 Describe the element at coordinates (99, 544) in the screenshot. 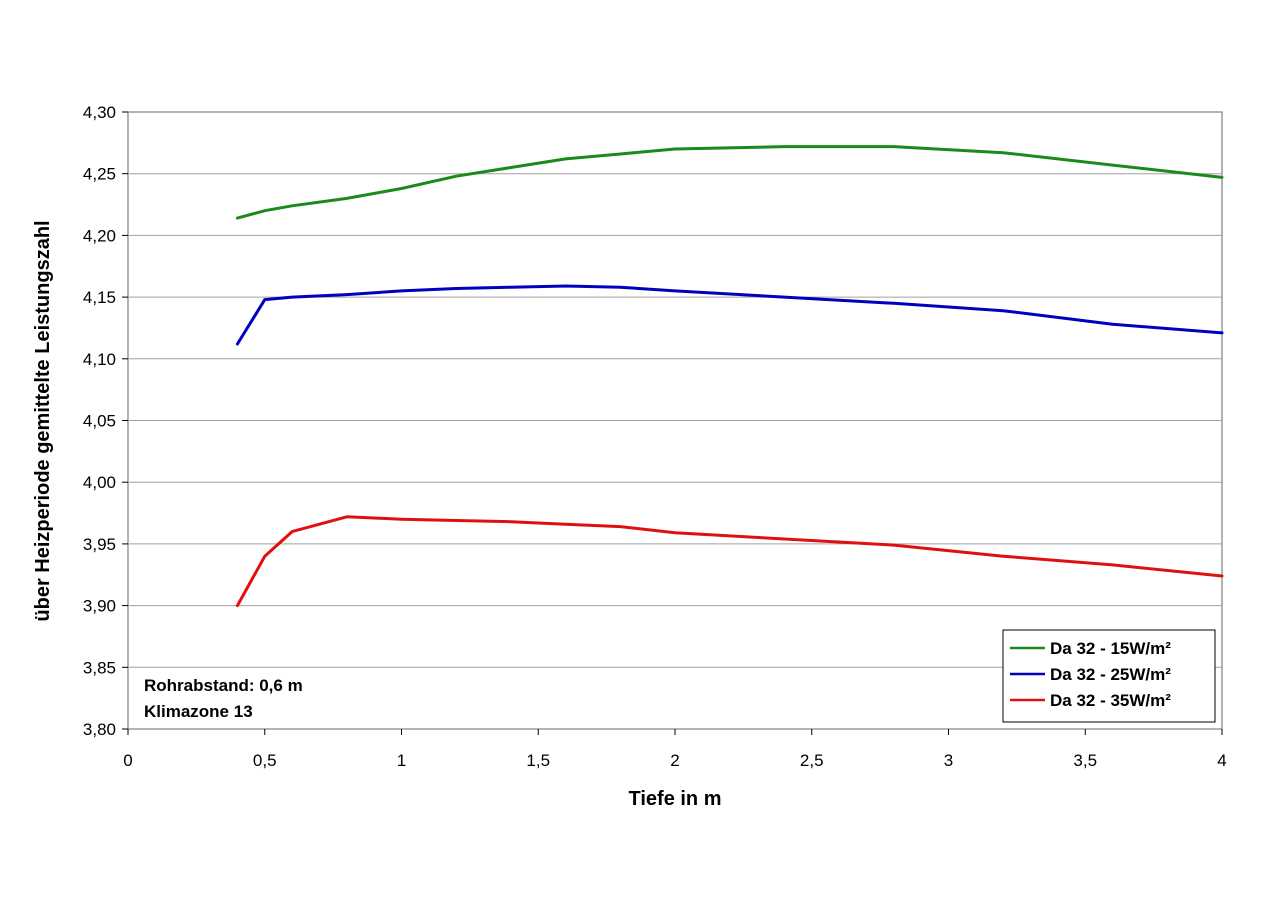

I see `y-tick-label: 3,95` at that location.